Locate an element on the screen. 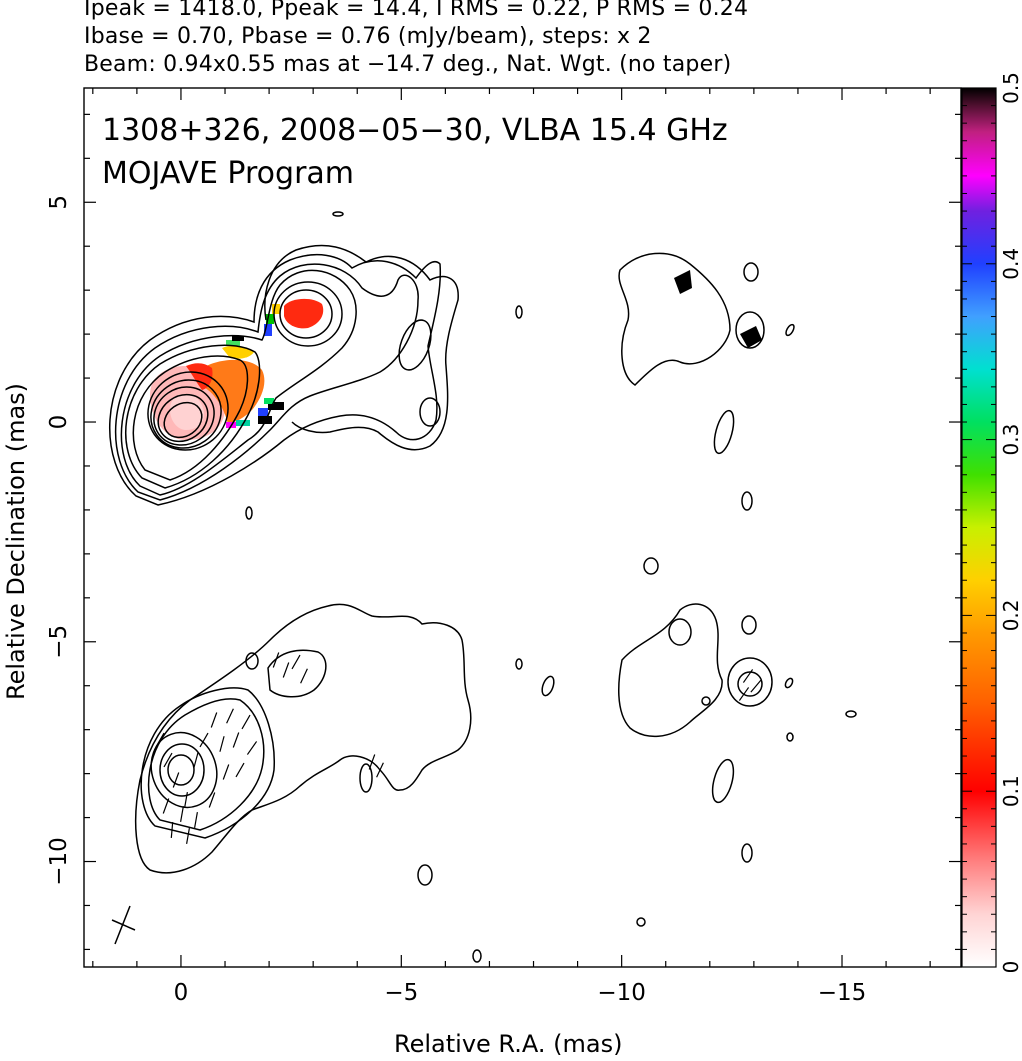  colorbar is located at coordinates (979, 527).